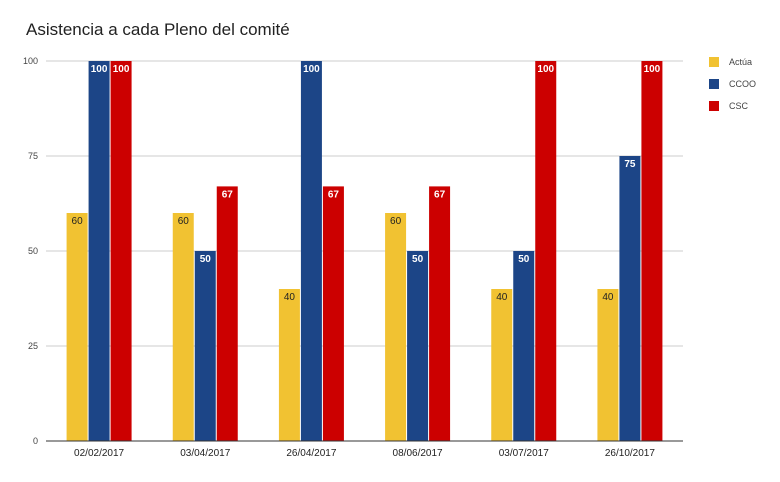 The width and height of the screenshot is (780, 482). I want to click on y-tick-label: 25, so click(33, 346).